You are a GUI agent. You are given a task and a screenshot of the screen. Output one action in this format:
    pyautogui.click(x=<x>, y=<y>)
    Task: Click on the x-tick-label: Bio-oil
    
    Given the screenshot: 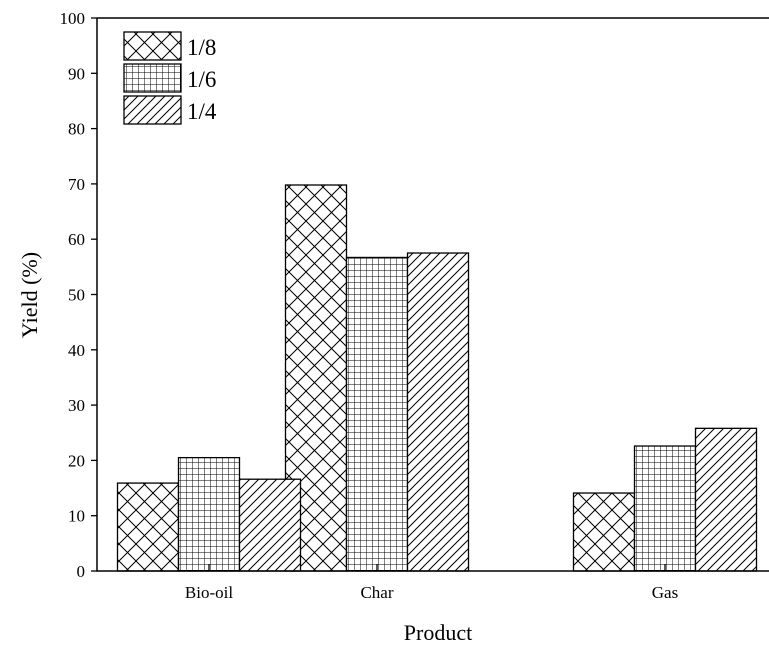 What is the action you would take?
    pyautogui.click(x=209, y=592)
    